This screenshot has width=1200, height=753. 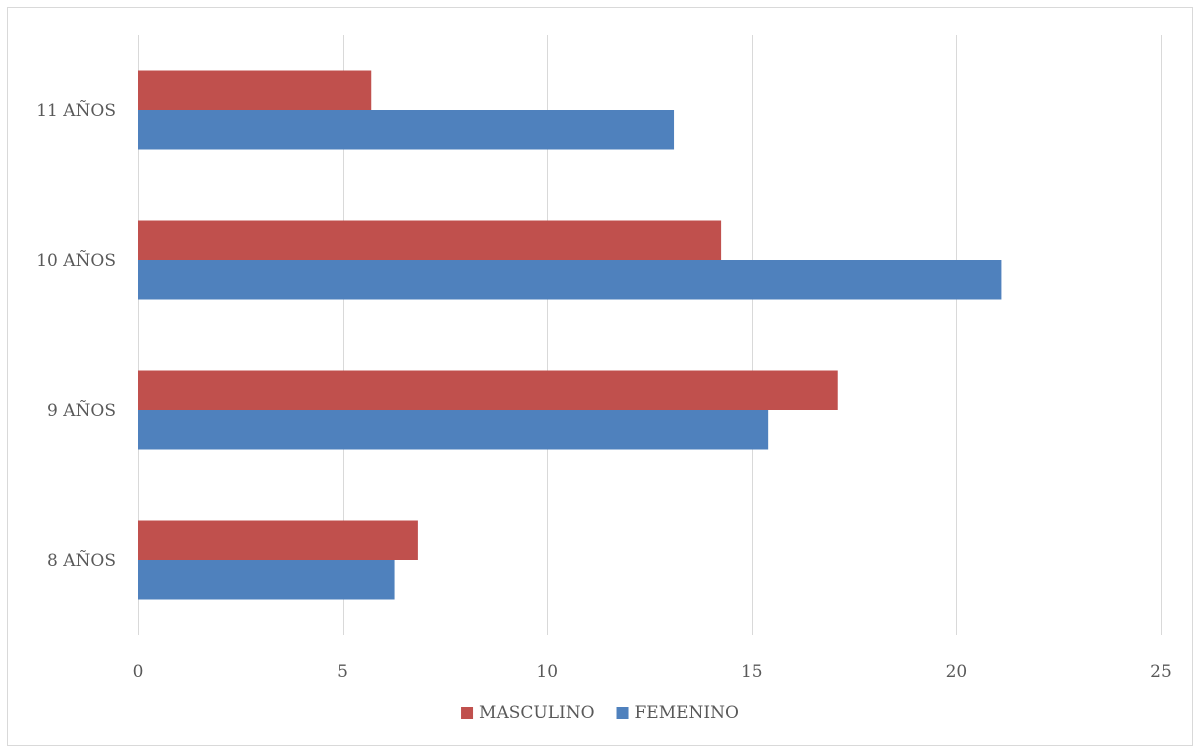 What do you see at coordinates (752, 672) in the screenshot?
I see `x-tick-label: 15` at bounding box center [752, 672].